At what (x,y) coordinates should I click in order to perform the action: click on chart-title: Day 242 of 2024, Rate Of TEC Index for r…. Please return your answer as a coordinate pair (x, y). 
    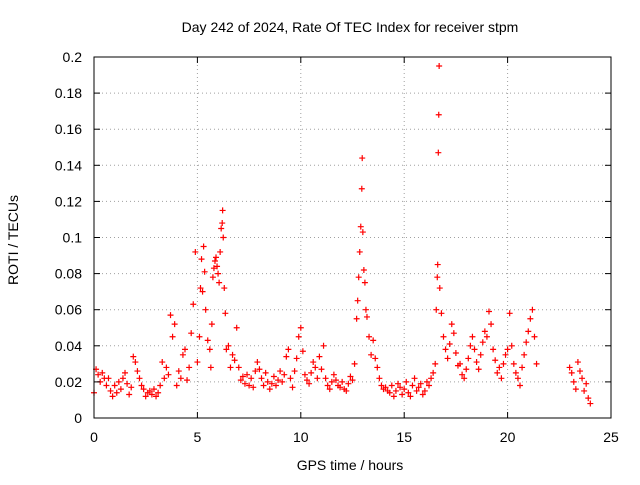
    Looking at the image, I should click on (350, 27).